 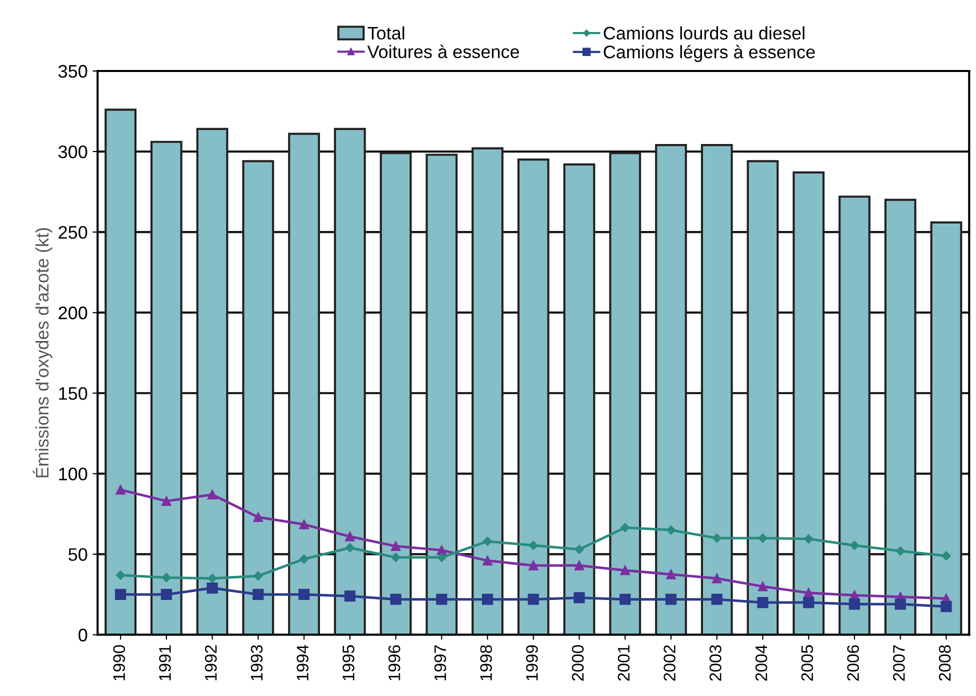 I want to click on x-tick-label: 1990, so click(x=119, y=662).